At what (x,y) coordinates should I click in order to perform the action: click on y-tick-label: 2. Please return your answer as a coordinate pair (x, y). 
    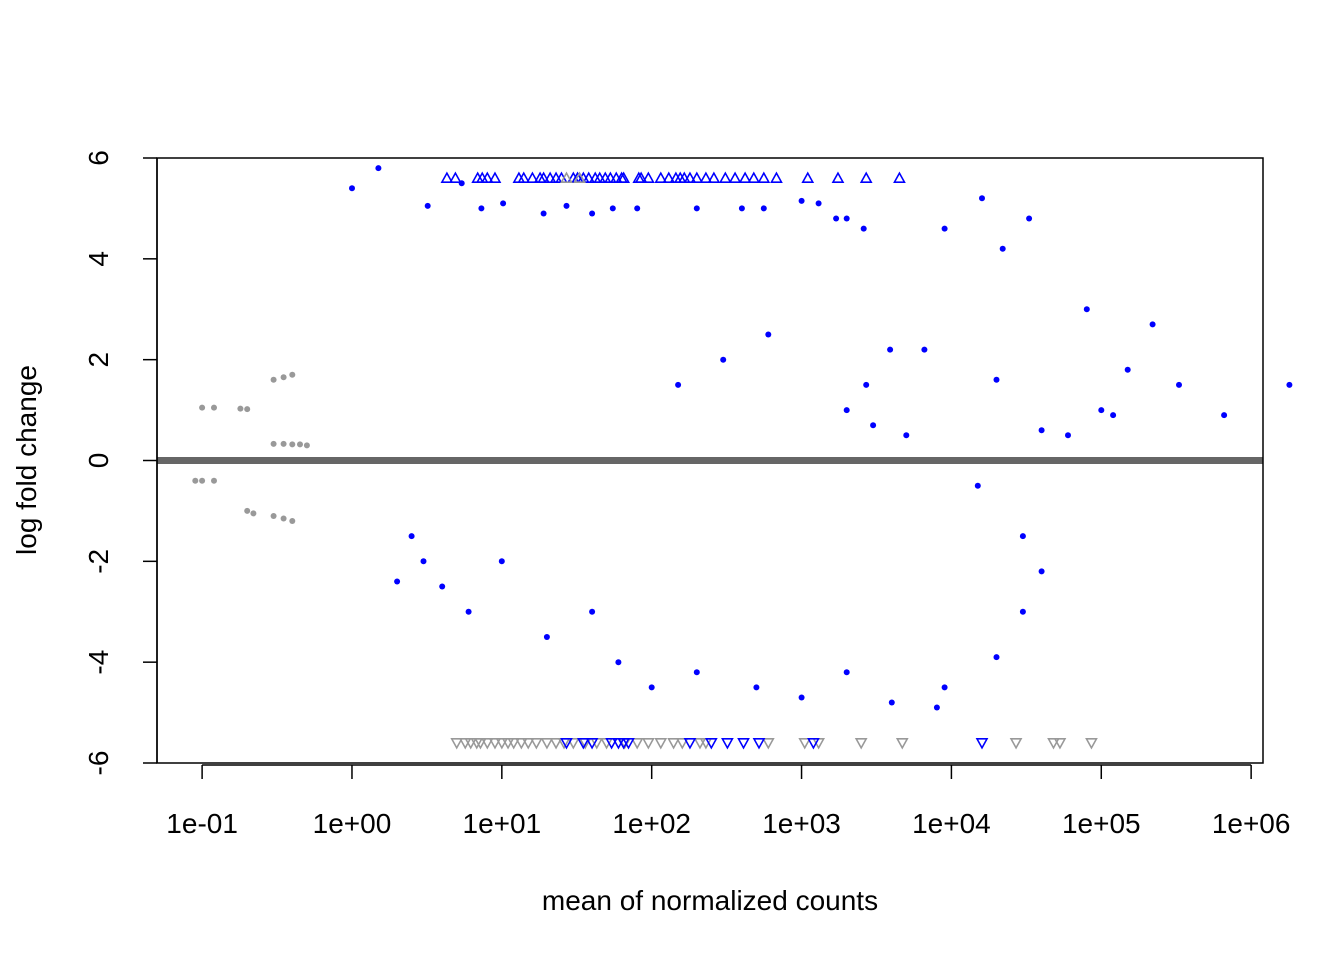
    Looking at the image, I should click on (98, 360).